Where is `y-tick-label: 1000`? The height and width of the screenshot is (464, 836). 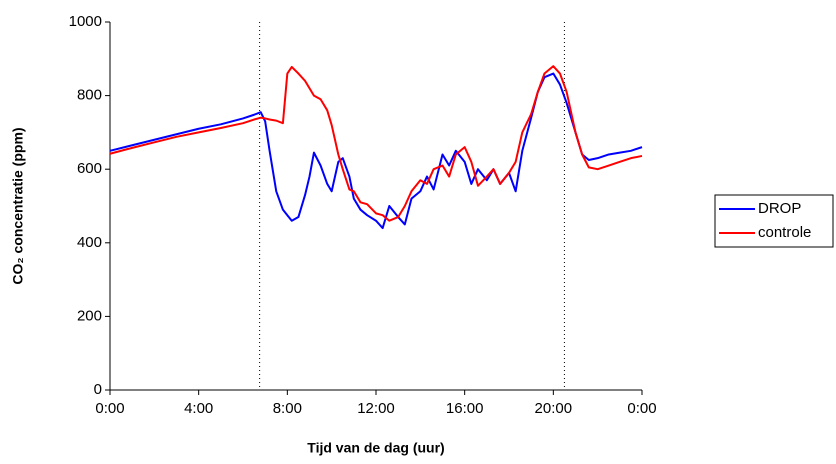 y-tick-label: 1000 is located at coordinates (85, 21).